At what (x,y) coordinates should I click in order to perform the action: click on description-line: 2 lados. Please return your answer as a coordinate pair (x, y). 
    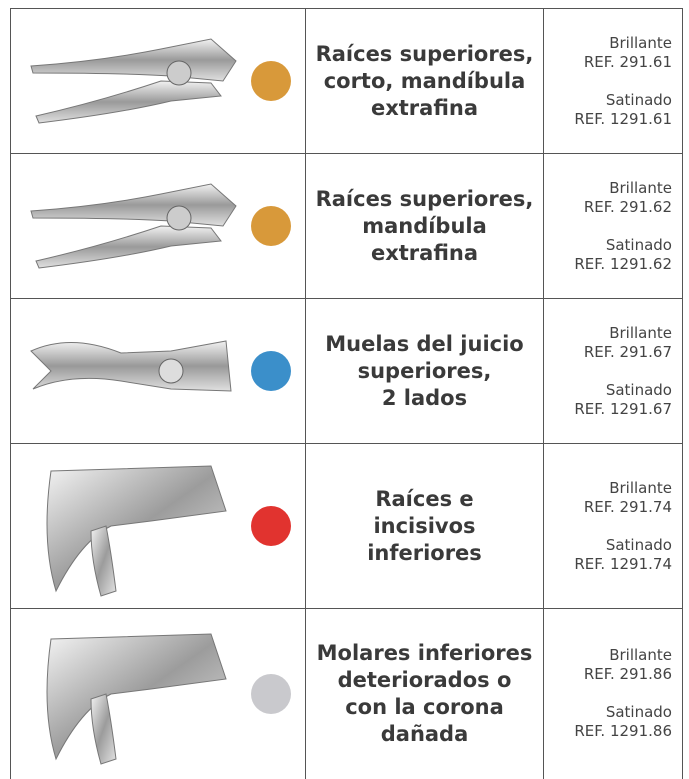
    Looking at the image, I should click on (424, 397).